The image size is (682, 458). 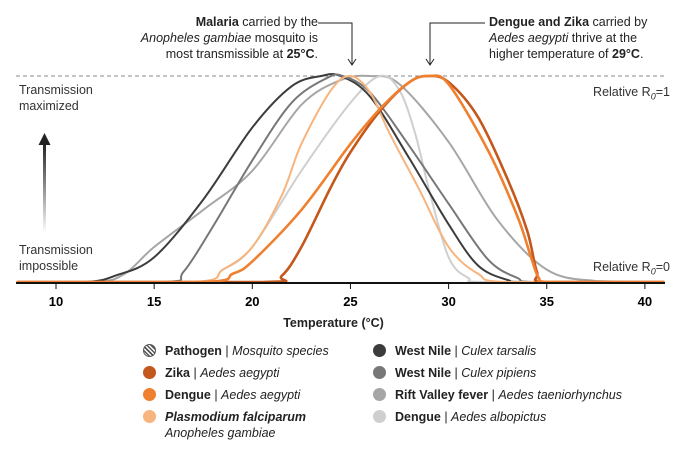 What do you see at coordinates (300, 54) in the screenshot?
I see `annotation-left-temp: 25°C` at bounding box center [300, 54].